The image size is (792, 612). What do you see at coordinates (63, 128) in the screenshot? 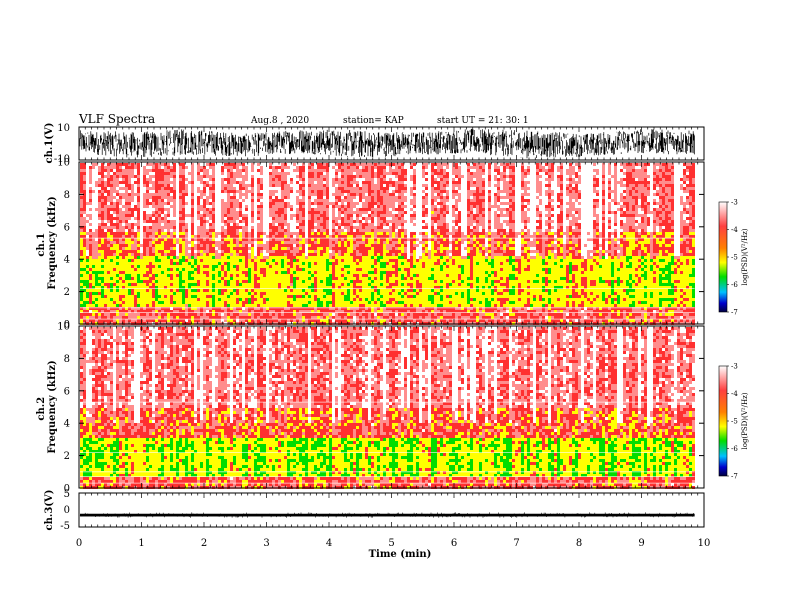
I see `ch1-ytick-top: 10` at bounding box center [63, 128].